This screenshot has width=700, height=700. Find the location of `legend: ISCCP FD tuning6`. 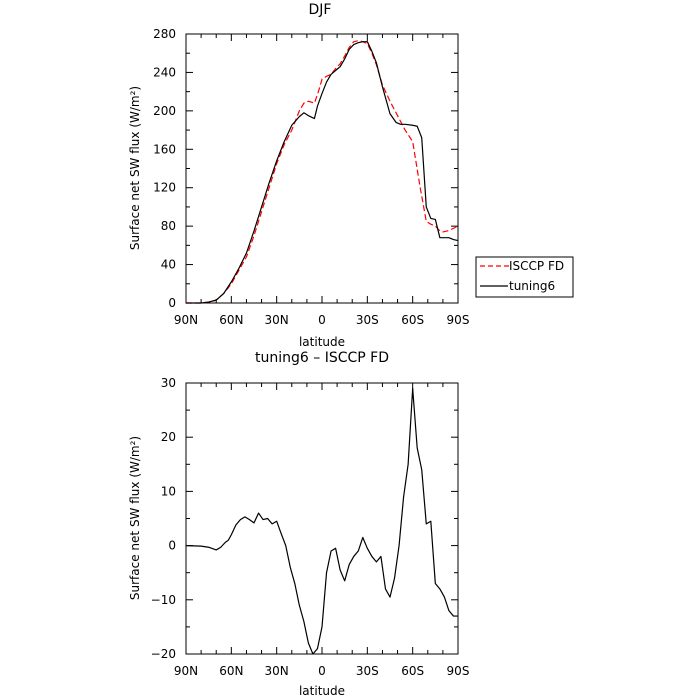

legend: ISCCP FD tuning6 is located at coordinates (524, 277).